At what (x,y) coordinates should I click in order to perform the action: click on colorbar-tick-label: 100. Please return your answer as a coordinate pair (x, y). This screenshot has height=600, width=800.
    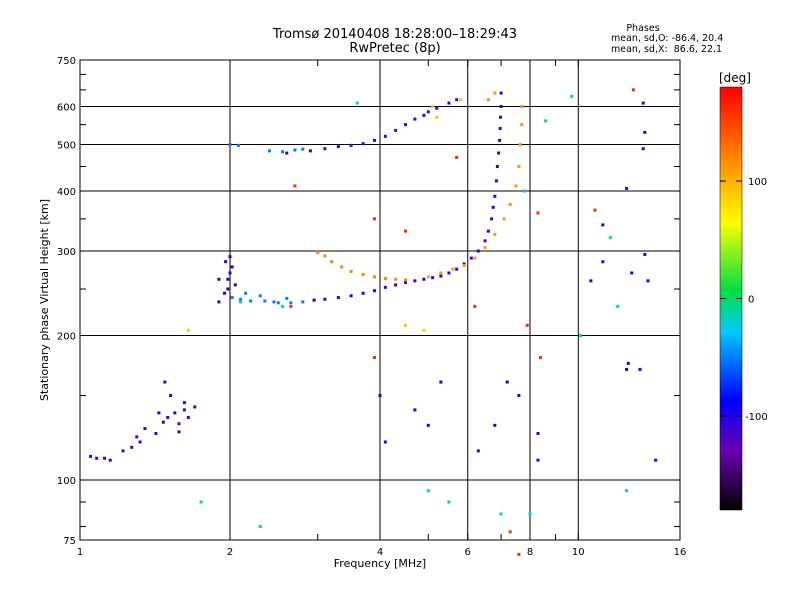
    Looking at the image, I should click on (757, 182).